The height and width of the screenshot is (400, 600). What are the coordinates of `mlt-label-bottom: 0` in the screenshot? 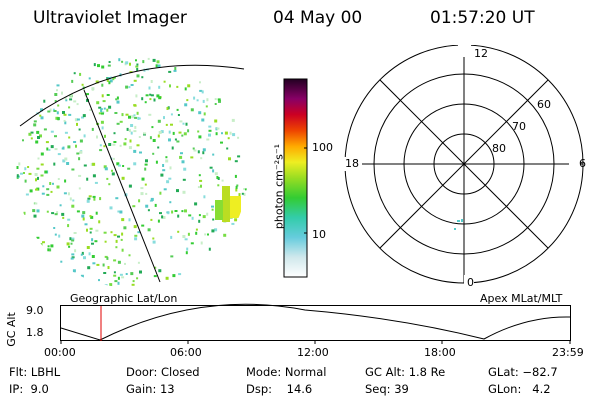 It's located at (470, 282).